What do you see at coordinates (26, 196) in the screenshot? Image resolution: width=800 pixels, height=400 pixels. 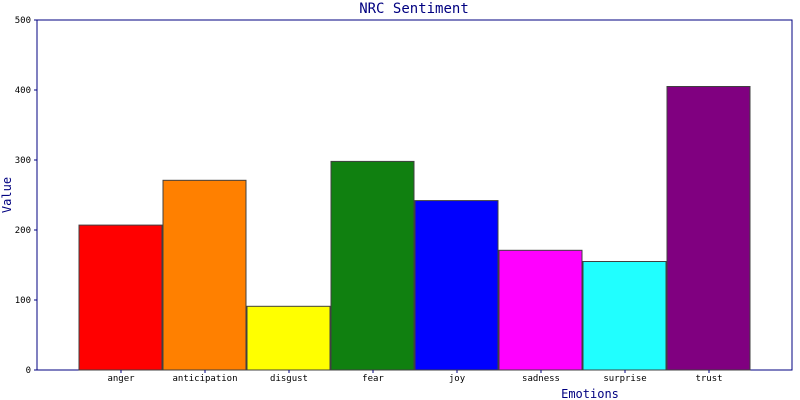 I see `y-axis: 0 100 200 300 400 500` at bounding box center [26, 196].